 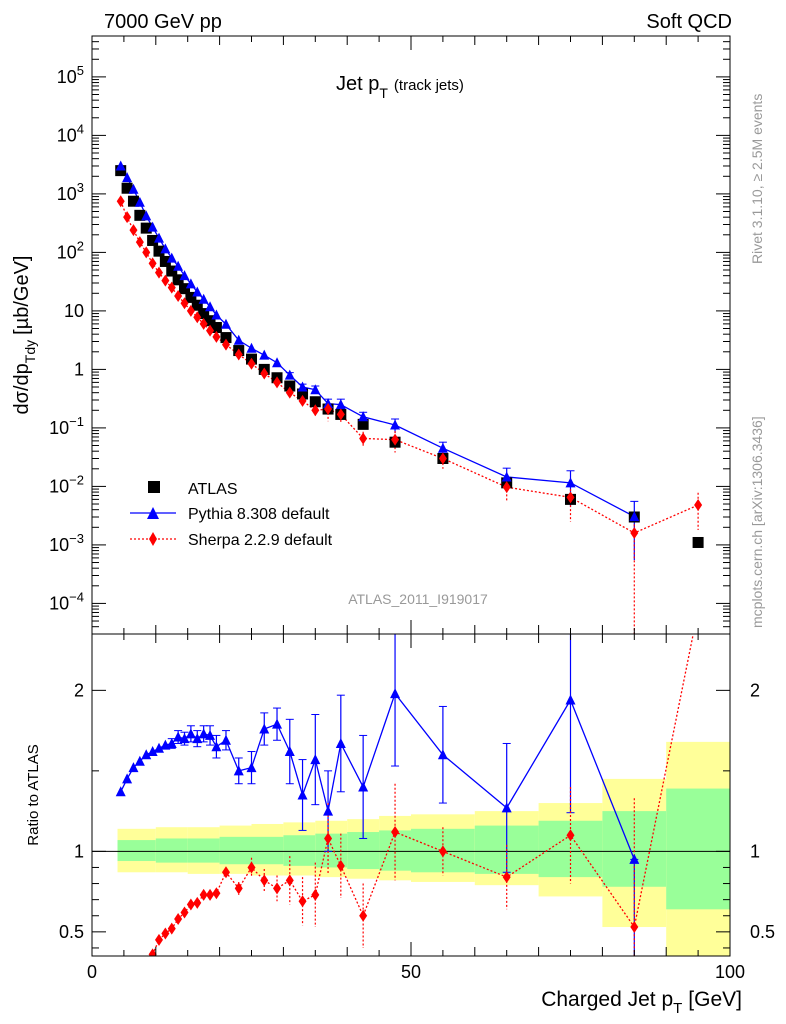 What do you see at coordinates (154, 487) in the screenshot?
I see `legend-marker-atlas` at bounding box center [154, 487].